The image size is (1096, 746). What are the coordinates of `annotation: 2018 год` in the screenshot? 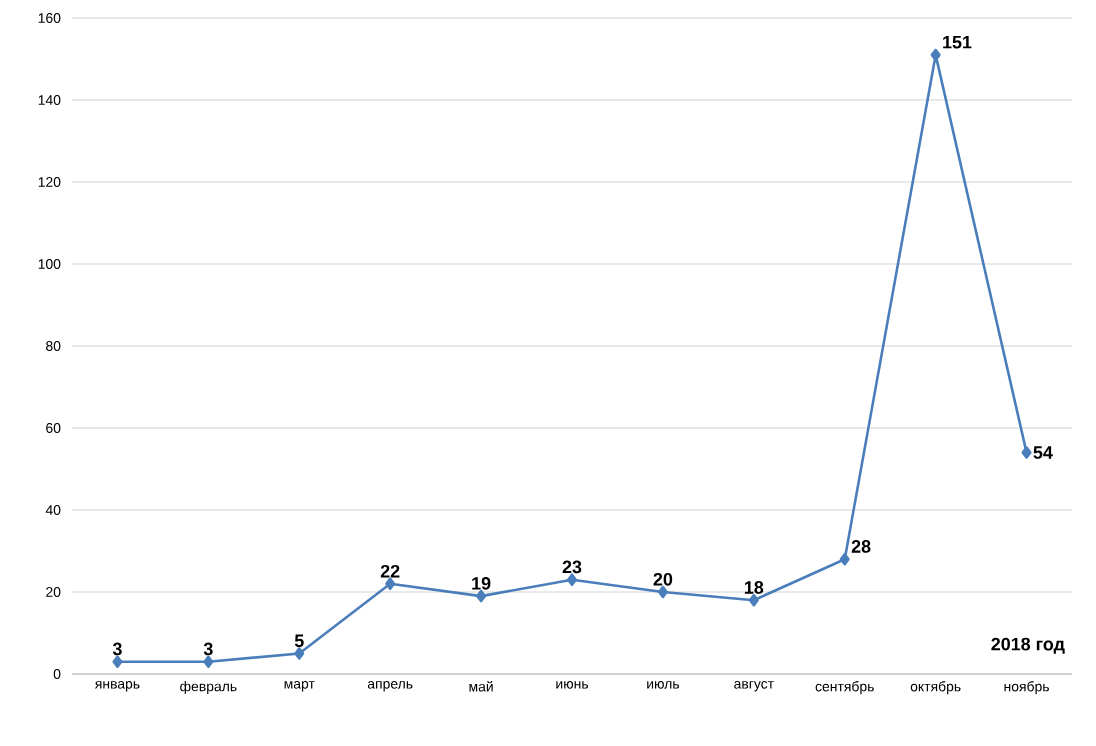 It's located at (1028, 645).